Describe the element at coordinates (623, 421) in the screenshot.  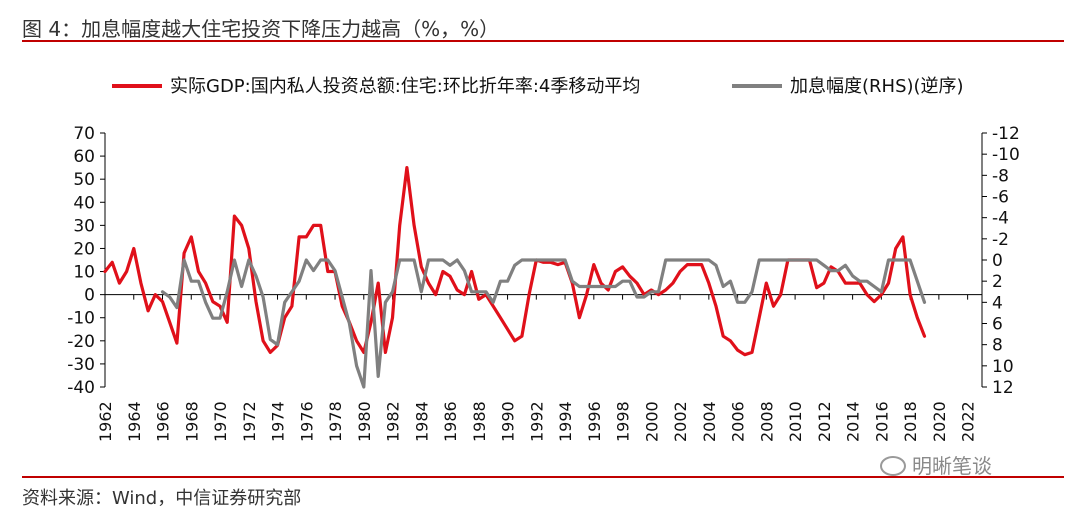
I see `x-tick-label: 1998` at that location.